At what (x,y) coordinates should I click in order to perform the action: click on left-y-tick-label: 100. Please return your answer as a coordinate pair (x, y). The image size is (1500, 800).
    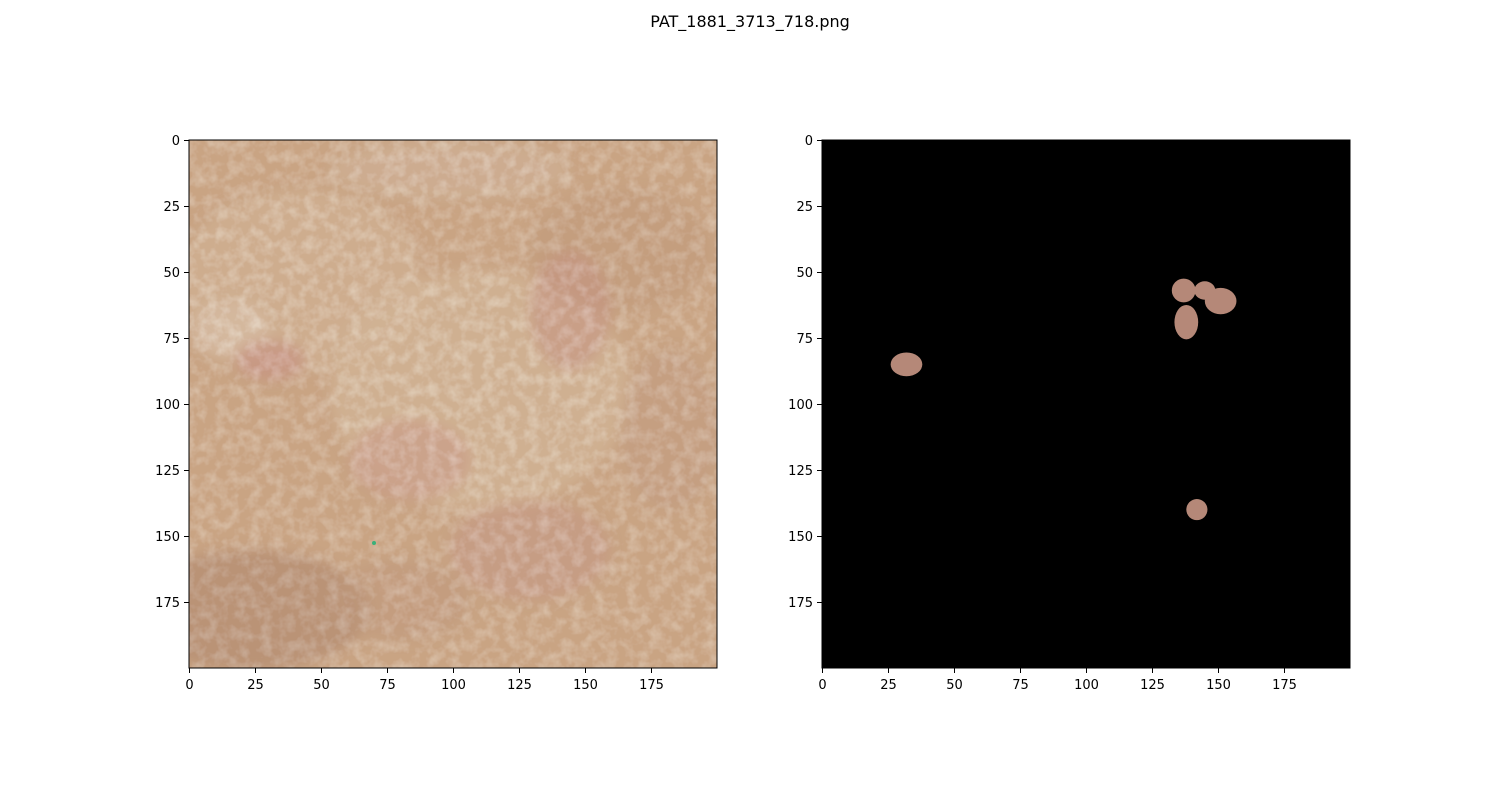
    Looking at the image, I should click on (167, 405).